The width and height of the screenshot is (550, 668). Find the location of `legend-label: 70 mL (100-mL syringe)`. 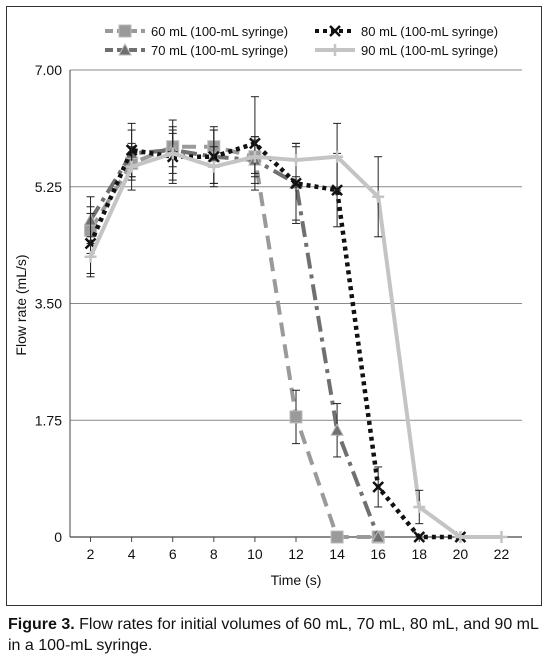

legend-label: 70 mL (100-mL syringe) is located at coordinates (219, 50).